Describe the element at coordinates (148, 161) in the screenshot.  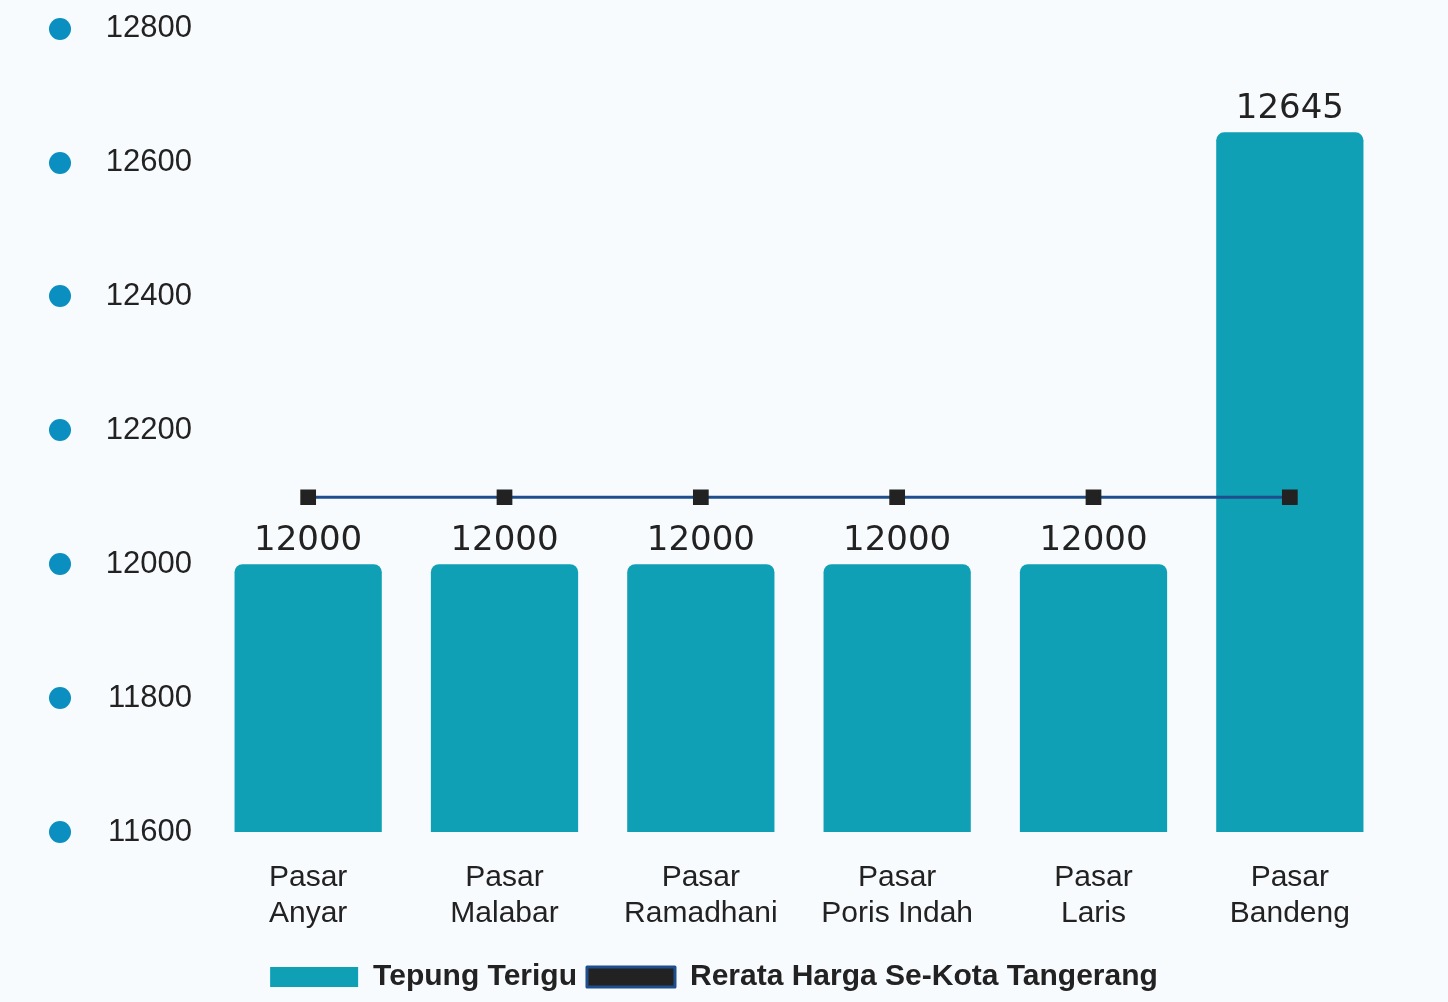
I see `y-tick-label: 12600` at that location.